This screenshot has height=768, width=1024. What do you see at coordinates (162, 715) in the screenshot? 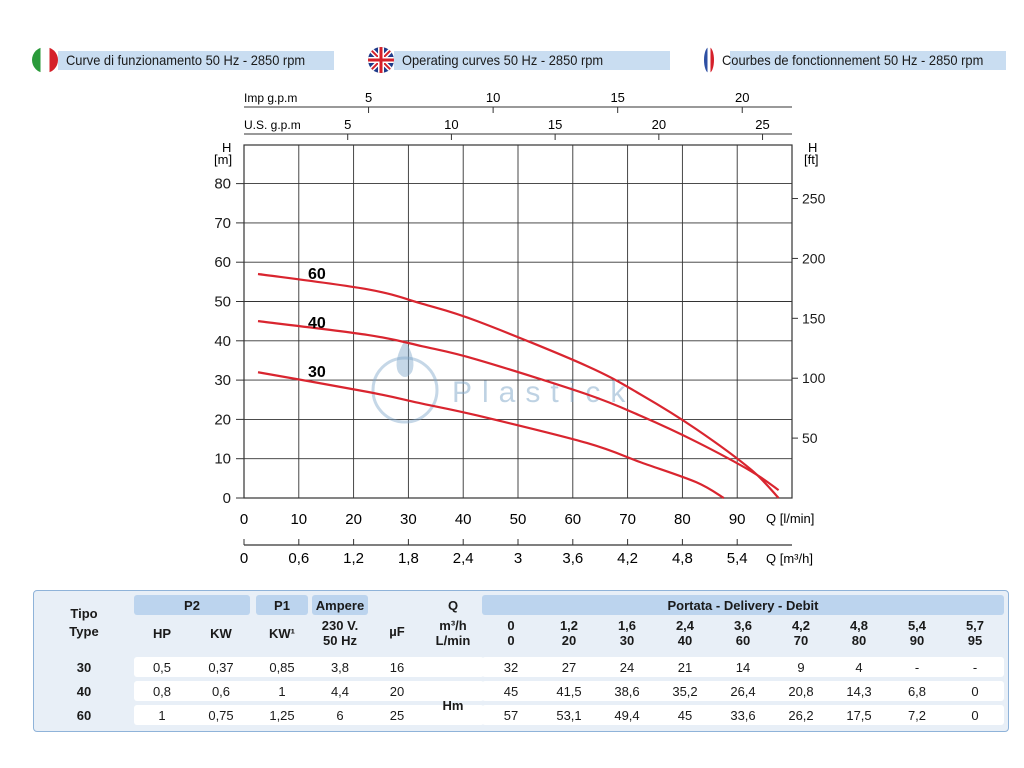
I see `row-hp: 1` at bounding box center [162, 715].